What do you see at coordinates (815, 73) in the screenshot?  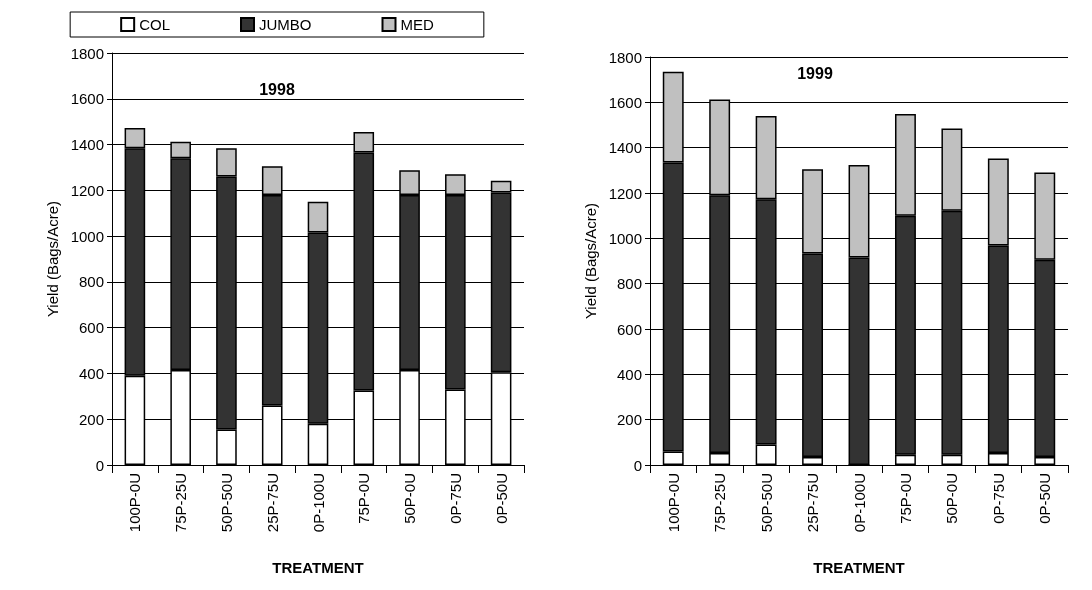 I see `chart-title: 1999` at bounding box center [815, 73].